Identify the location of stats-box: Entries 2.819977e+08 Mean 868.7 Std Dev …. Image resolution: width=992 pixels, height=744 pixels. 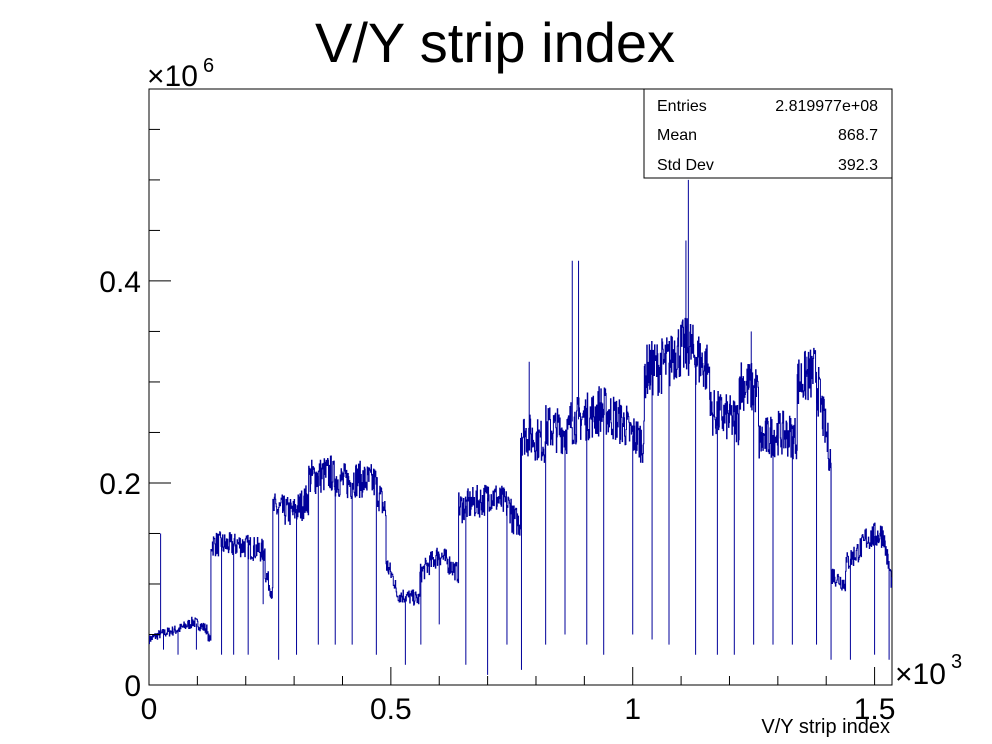
(768, 133).